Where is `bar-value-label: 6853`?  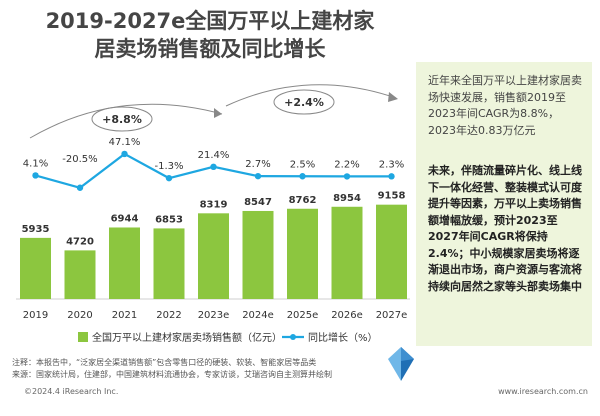
bar-value-label: 6853 is located at coordinates (169, 219).